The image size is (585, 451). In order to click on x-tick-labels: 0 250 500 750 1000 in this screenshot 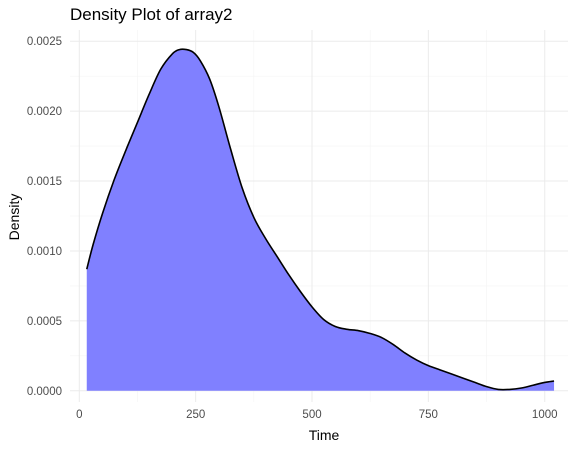, I will do `click(316, 415)`.